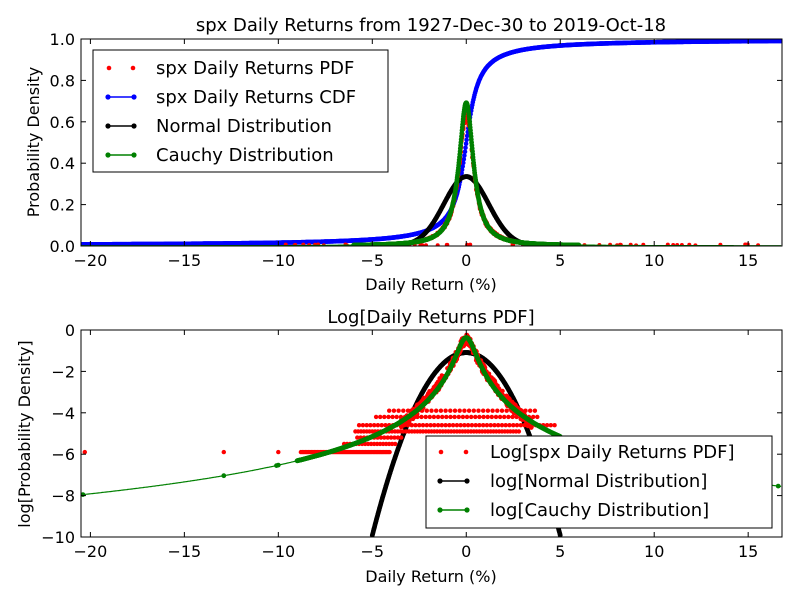 The height and width of the screenshot is (600, 800). I want to click on y-tick-label: 0.6, so click(62, 122).